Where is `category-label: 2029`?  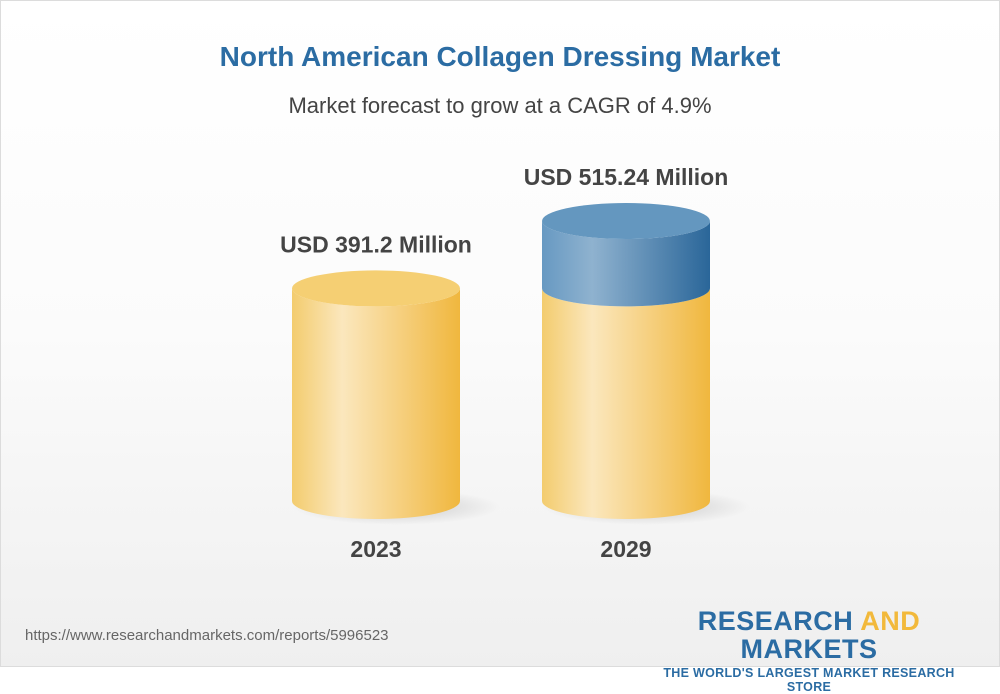 category-label: 2029 is located at coordinates (625, 549).